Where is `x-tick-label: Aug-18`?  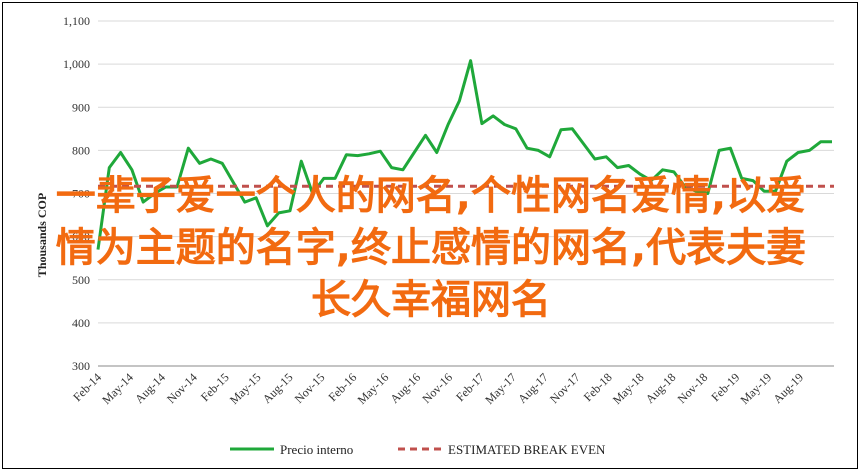 x-tick-label: Aug-18 is located at coordinates (661, 388).